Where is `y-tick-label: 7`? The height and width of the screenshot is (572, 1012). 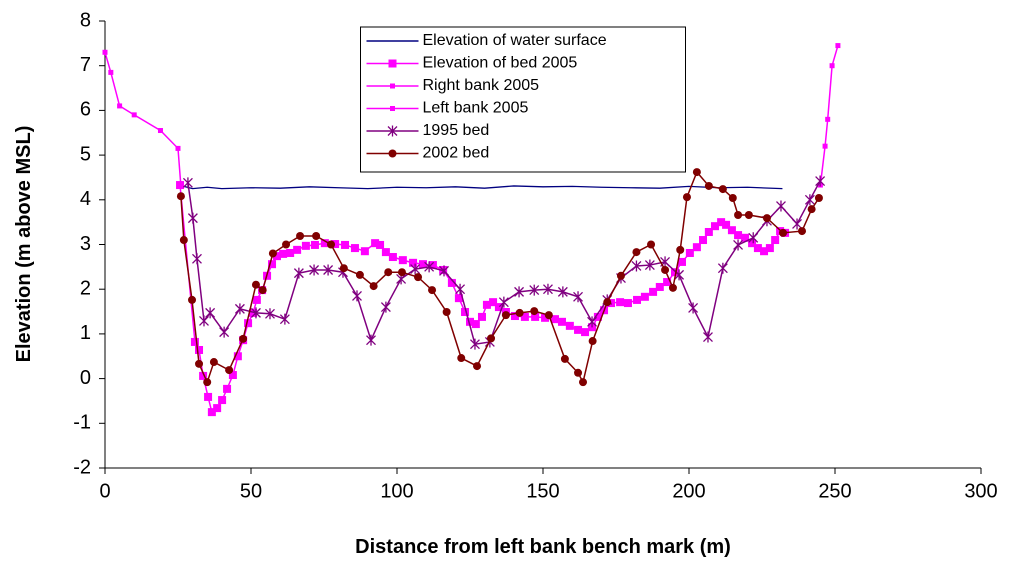 y-tick-label: 7 is located at coordinates (85, 65).